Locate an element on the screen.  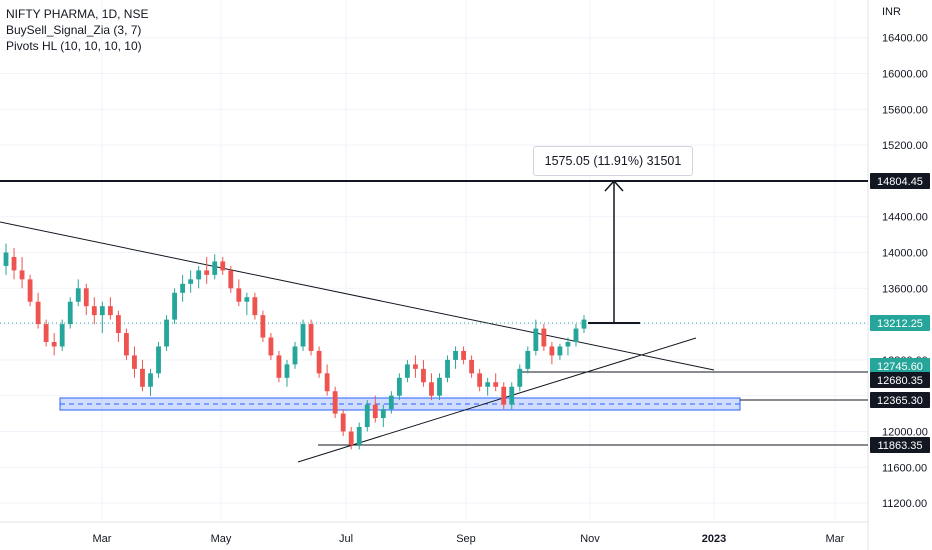
price-label-tag: 13212.25 is located at coordinates (900, 323).